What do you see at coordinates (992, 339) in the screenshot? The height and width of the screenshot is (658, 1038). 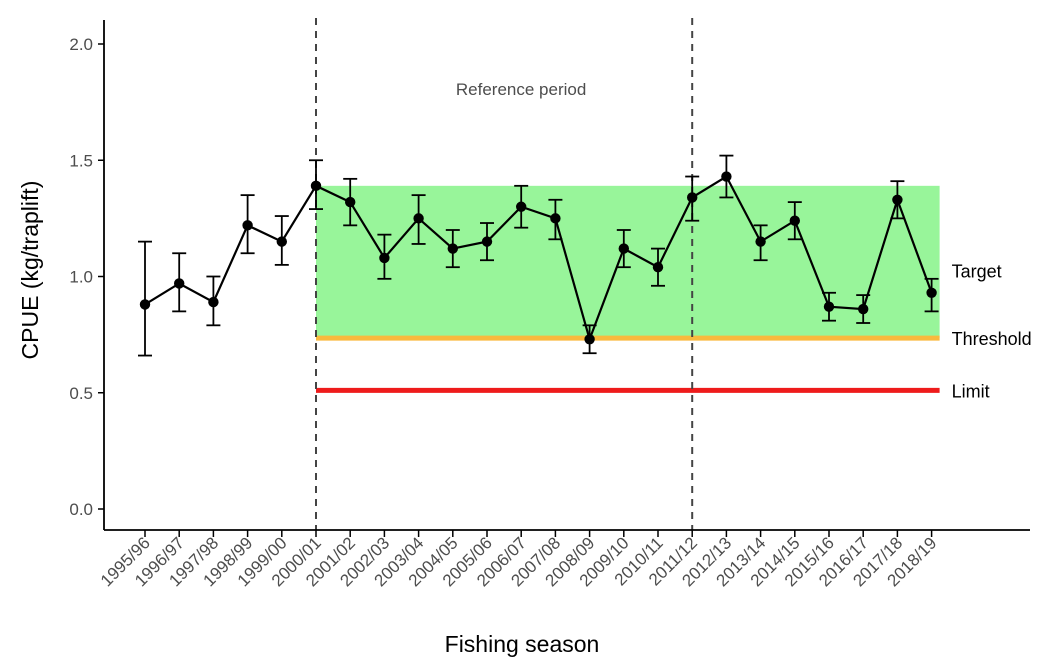 I see `threshold-label: Threshold` at bounding box center [992, 339].